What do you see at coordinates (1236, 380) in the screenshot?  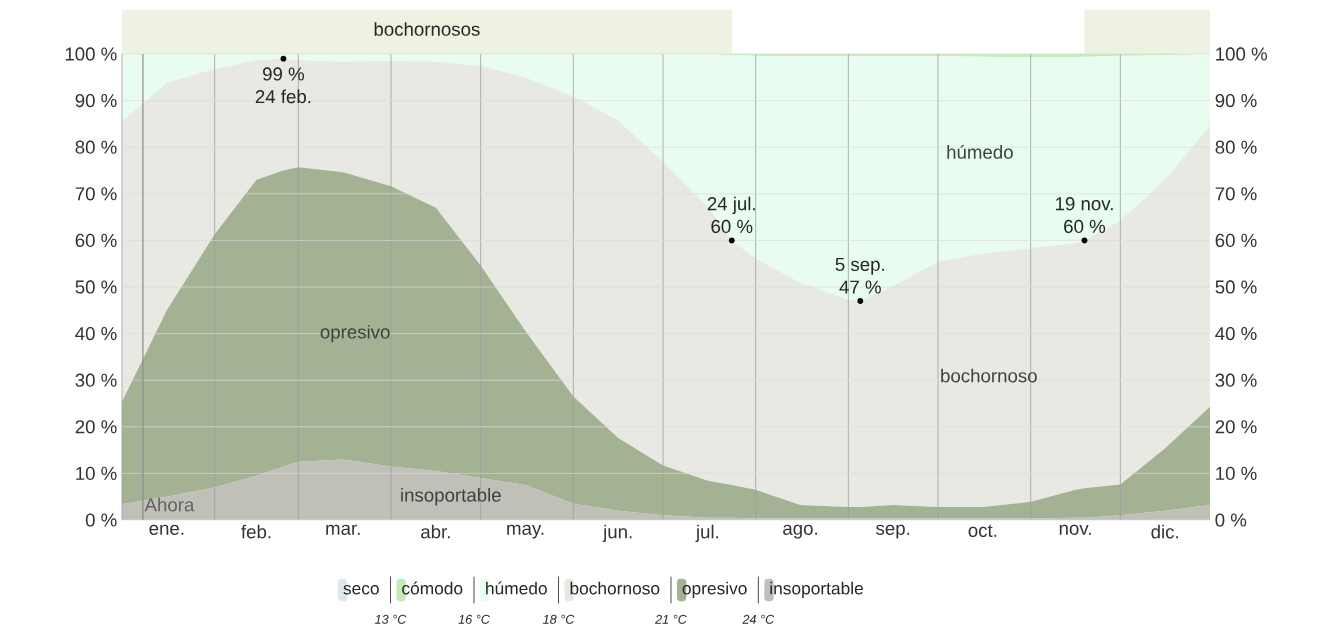 I see `y2-tick-label: 30 %` at bounding box center [1236, 380].